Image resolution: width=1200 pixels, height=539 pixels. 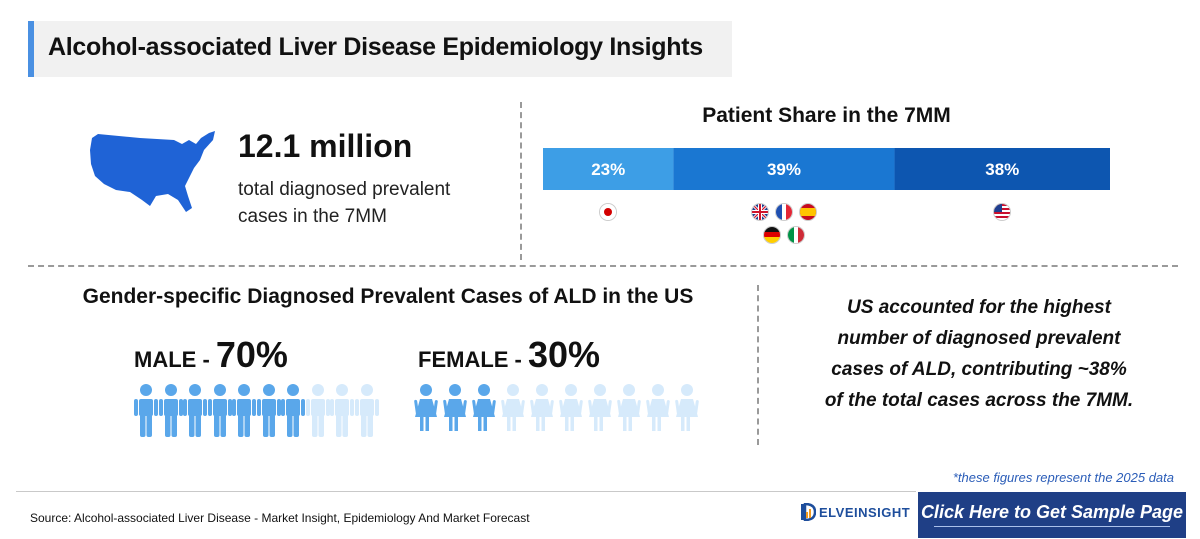 What do you see at coordinates (1052, 512) in the screenshot?
I see `sample-page-button-label: Click Here to Get Sample Page` at bounding box center [1052, 512].